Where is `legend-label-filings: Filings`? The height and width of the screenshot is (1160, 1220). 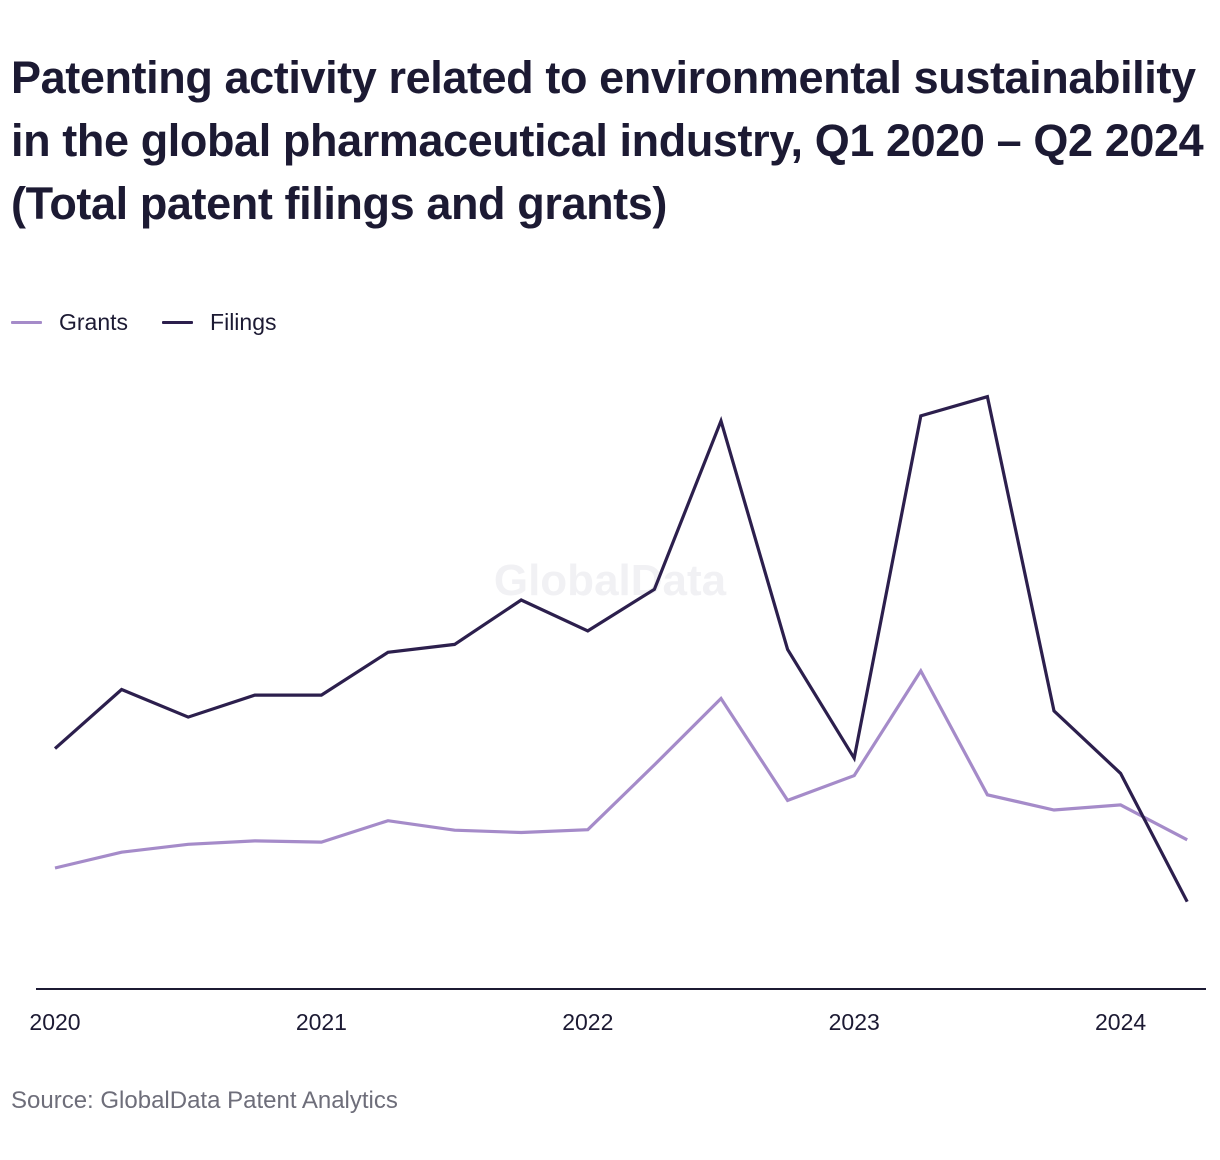
legend-label-filings: Filings is located at coordinates (243, 321).